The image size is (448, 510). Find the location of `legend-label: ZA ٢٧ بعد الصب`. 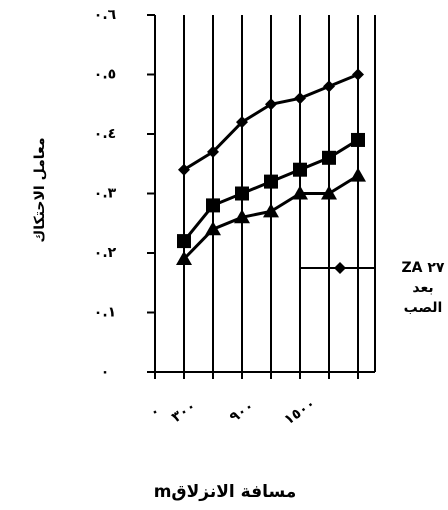

legend-label: ZA ٢٧ بعد الصب is located at coordinates (423, 288).